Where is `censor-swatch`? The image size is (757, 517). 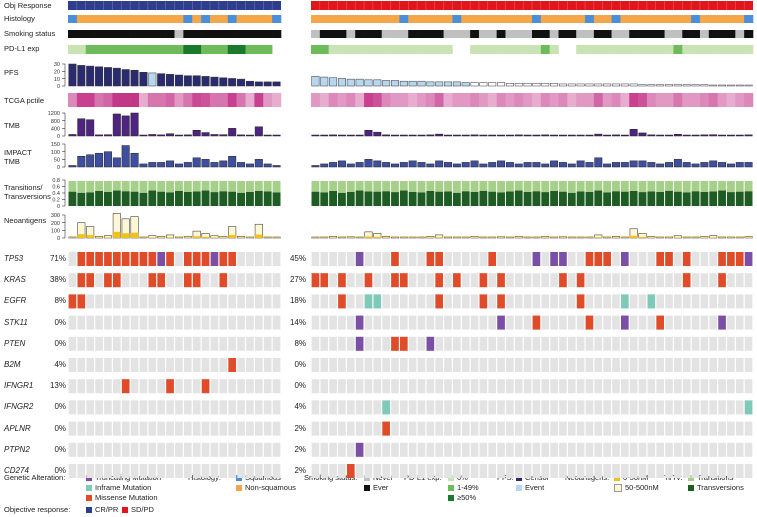
censor-swatch is located at coordinates (519, 478).